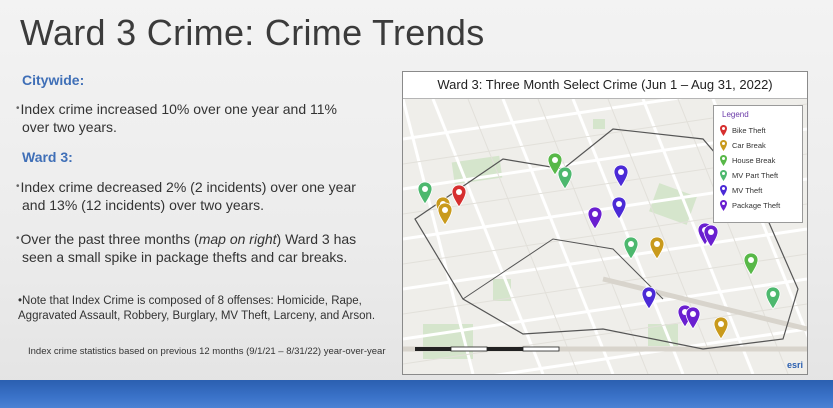 The width and height of the screenshot is (833, 408). I want to click on citywide-heading: Citywide:, so click(53, 80).